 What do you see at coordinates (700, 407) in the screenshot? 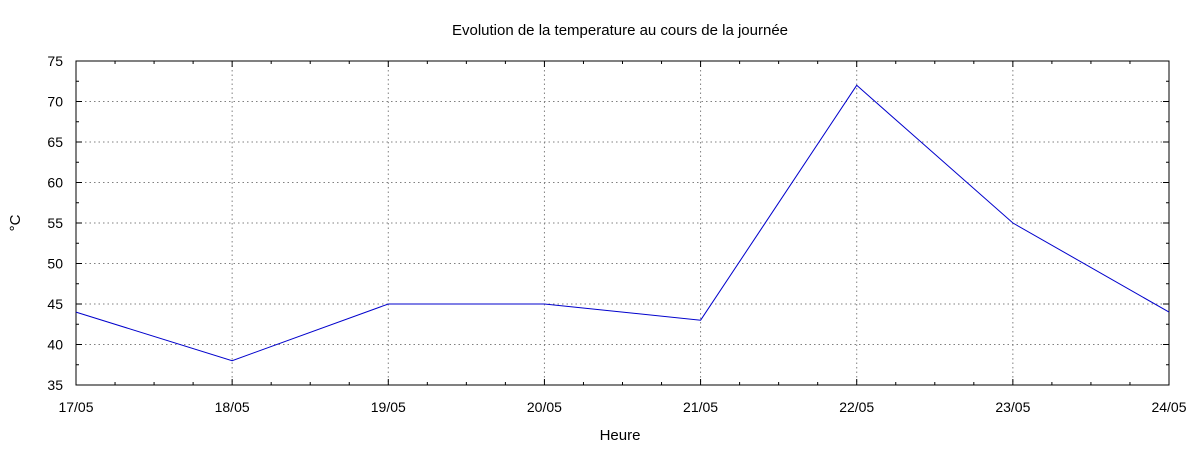
I see `x-tick-label: 21/05` at bounding box center [700, 407].